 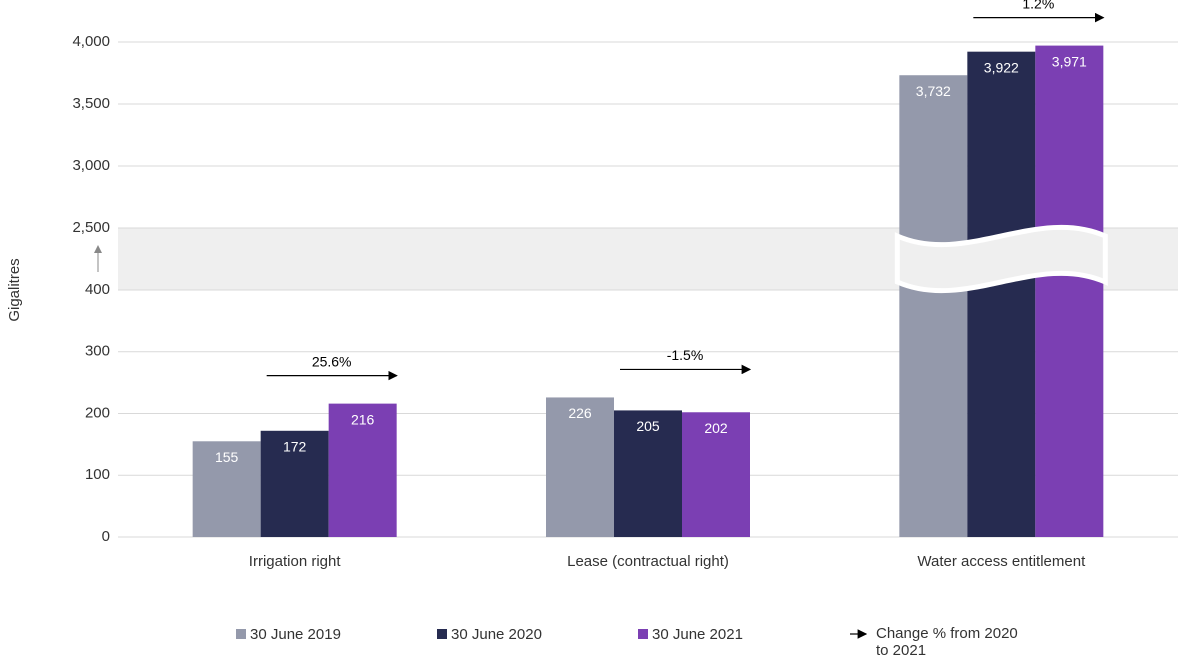 What do you see at coordinates (91, 165) in the screenshot?
I see `y-tick-label: 3,000` at bounding box center [91, 165].